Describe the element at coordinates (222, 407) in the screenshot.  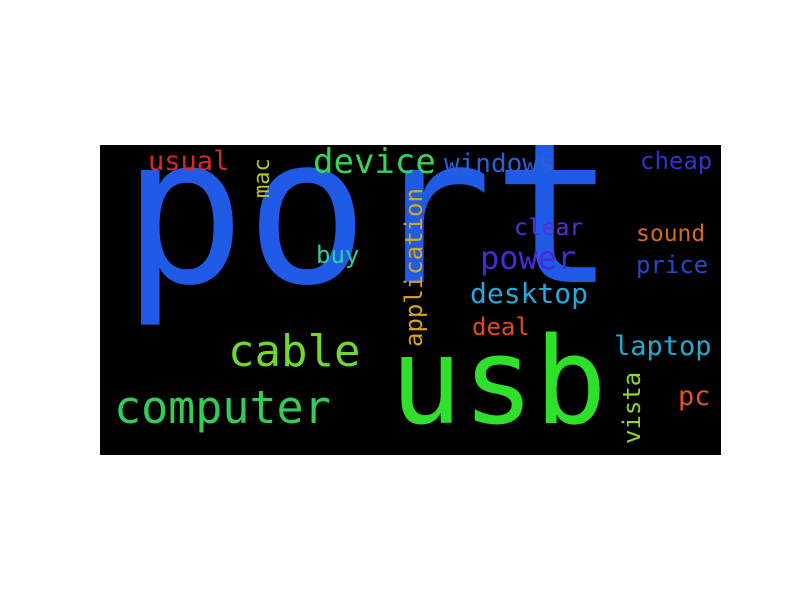
I see `word-computer: computer` at that location.